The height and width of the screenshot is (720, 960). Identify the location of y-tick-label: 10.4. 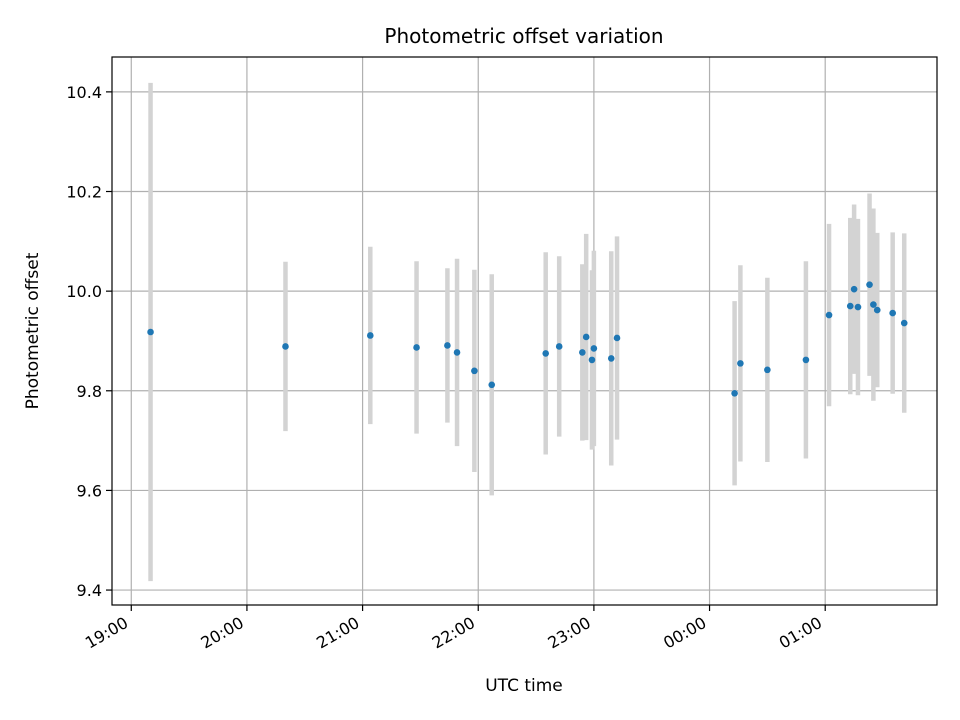
(84, 92).